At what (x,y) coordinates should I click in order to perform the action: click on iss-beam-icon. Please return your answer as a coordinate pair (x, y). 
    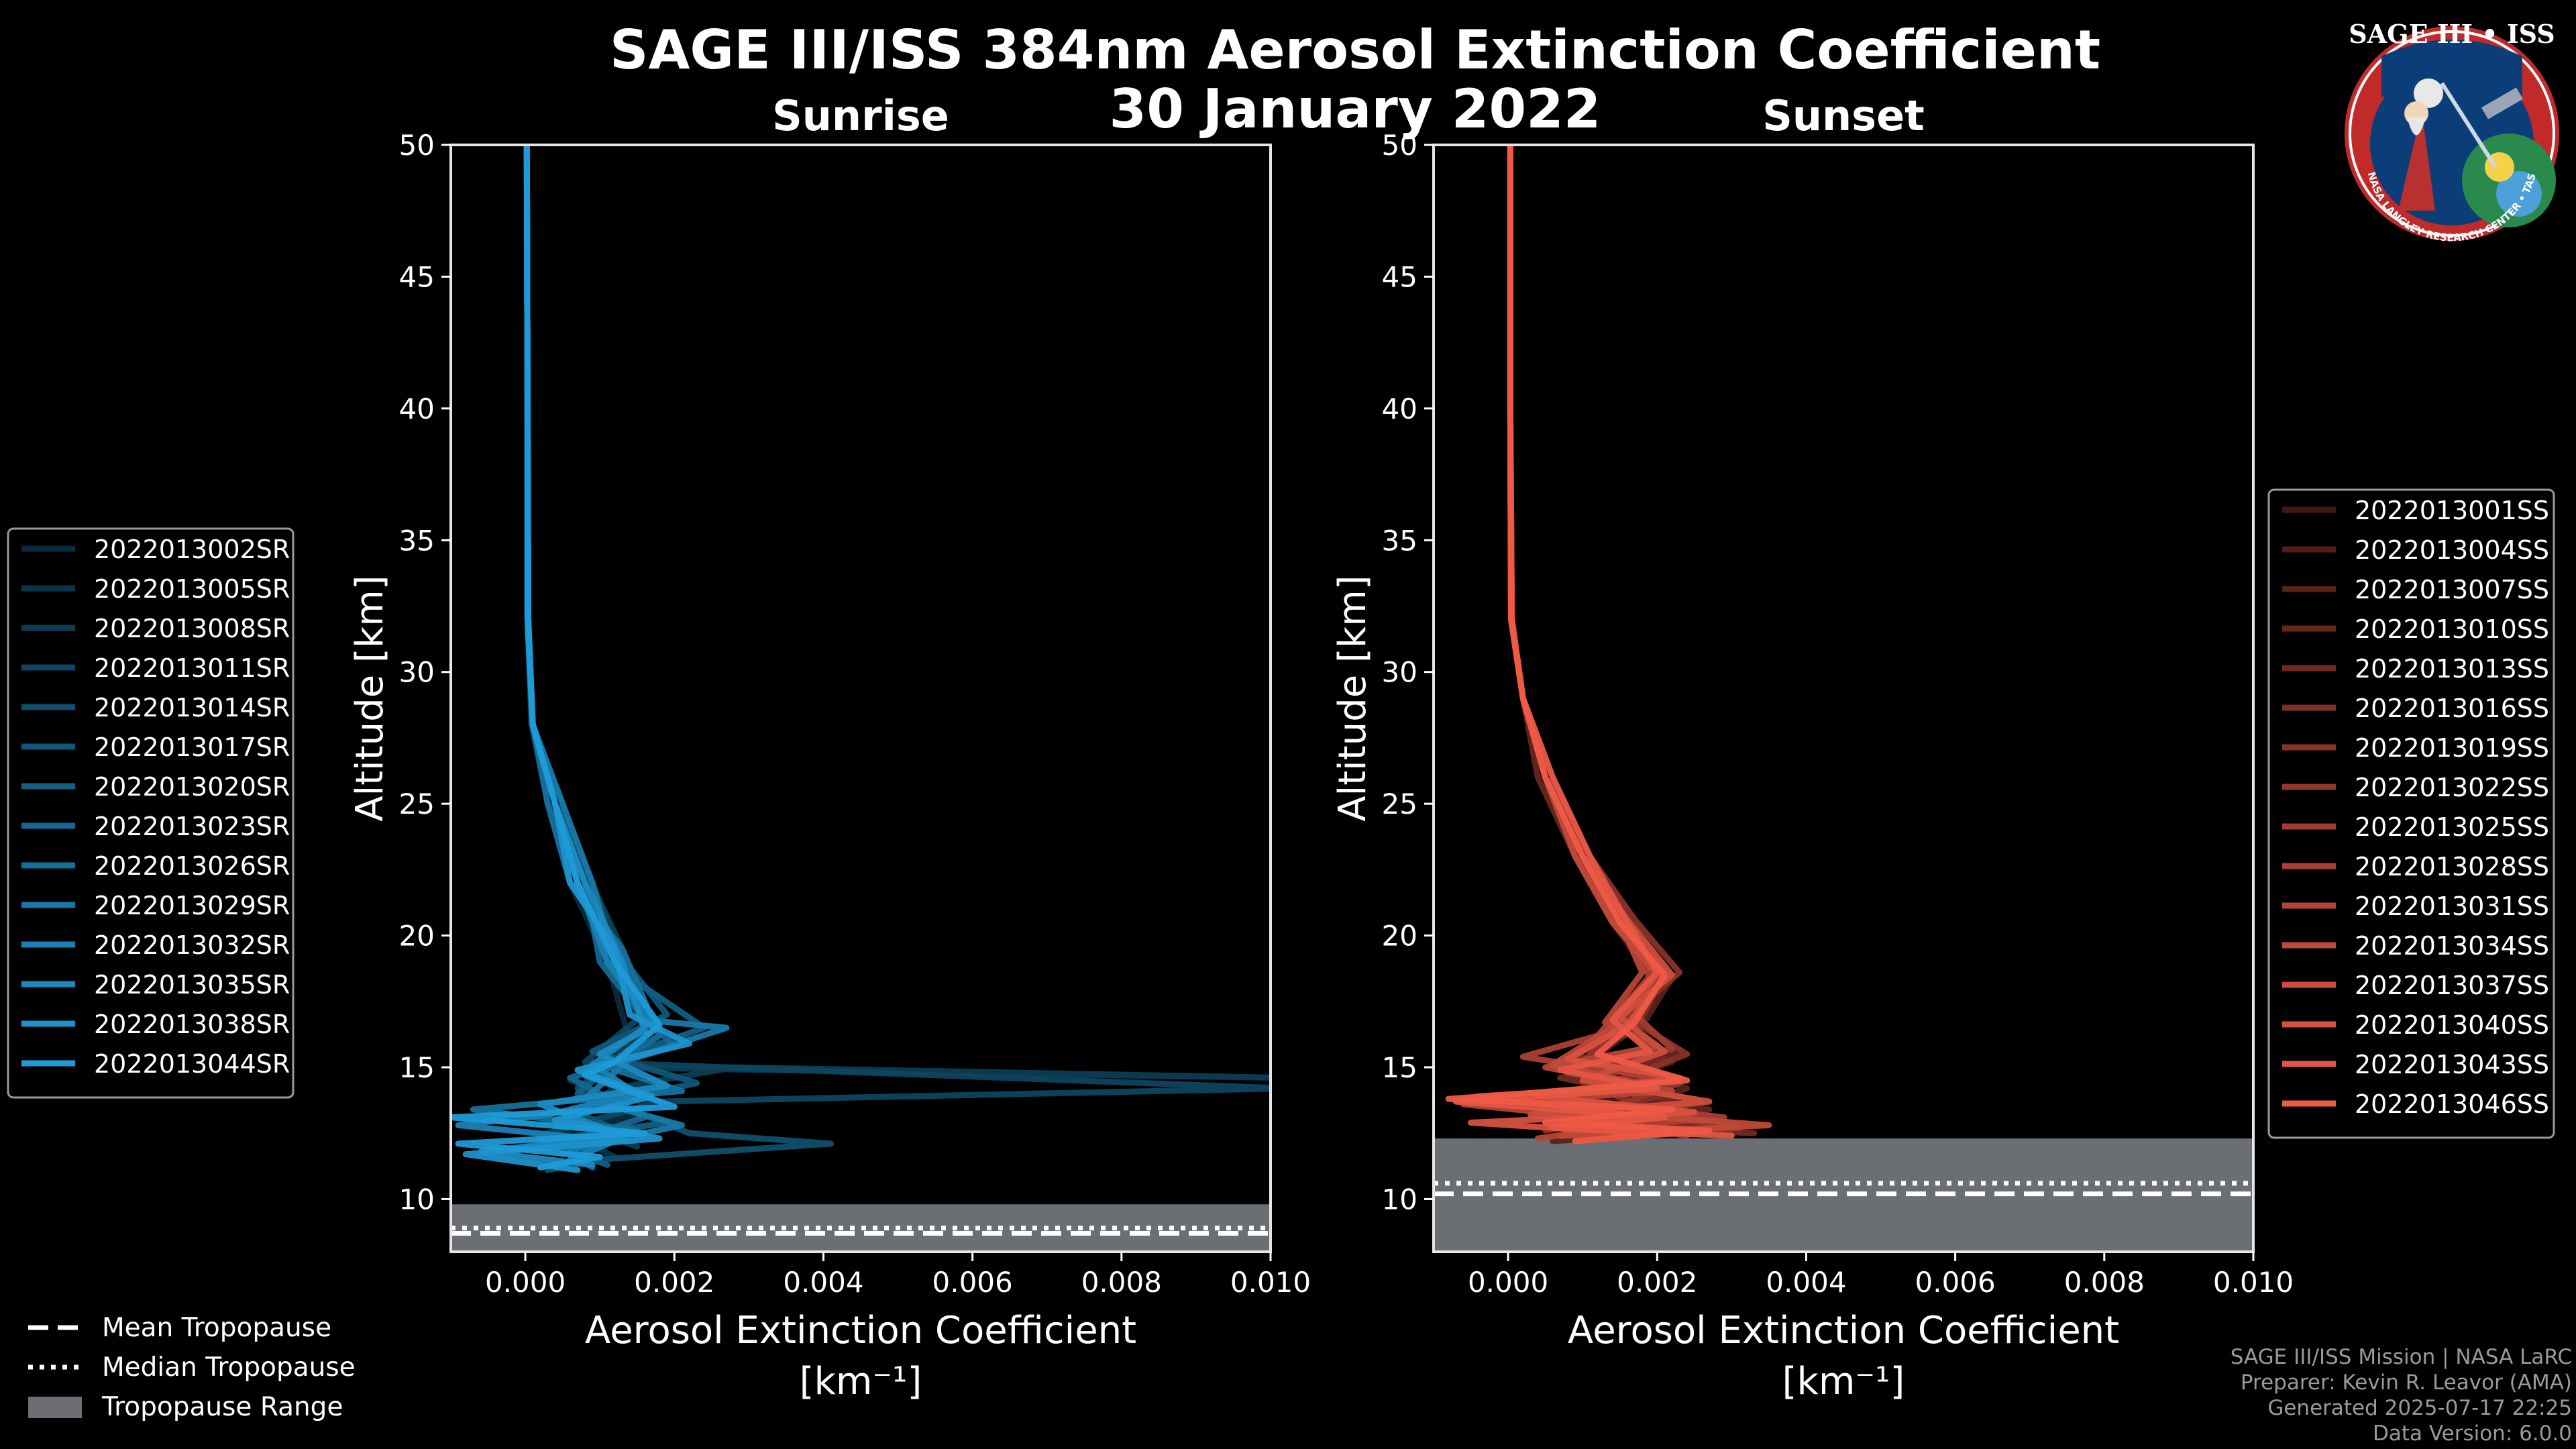
    Looking at the image, I should click on (2469, 125).